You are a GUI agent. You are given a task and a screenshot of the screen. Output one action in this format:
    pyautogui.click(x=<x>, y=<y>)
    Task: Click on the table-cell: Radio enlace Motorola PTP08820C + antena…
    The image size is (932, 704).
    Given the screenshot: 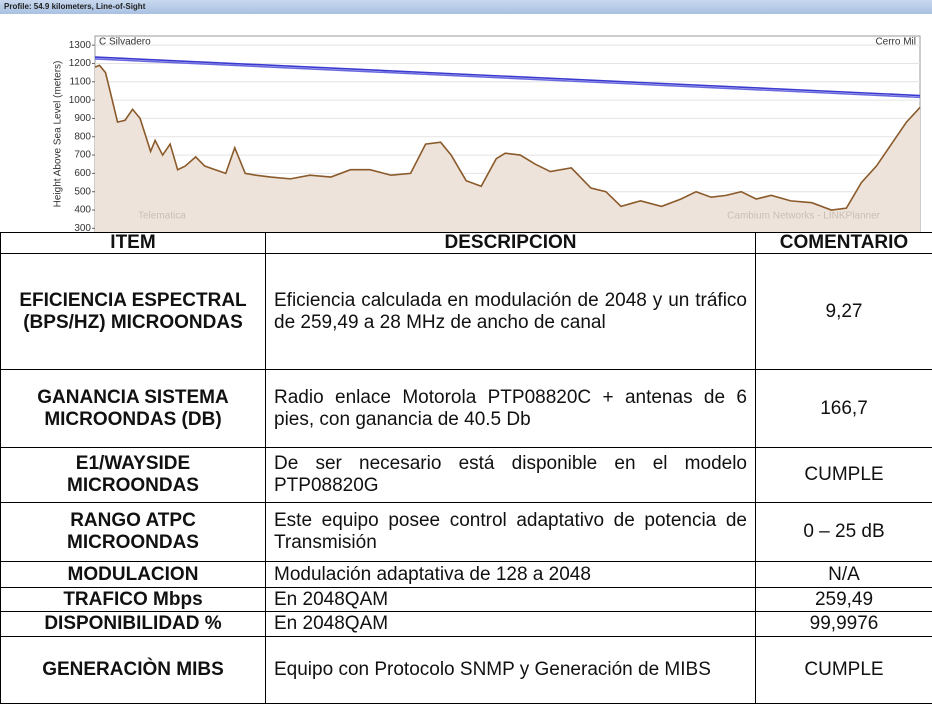 What is the action you would take?
    pyautogui.click(x=510, y=408)
    